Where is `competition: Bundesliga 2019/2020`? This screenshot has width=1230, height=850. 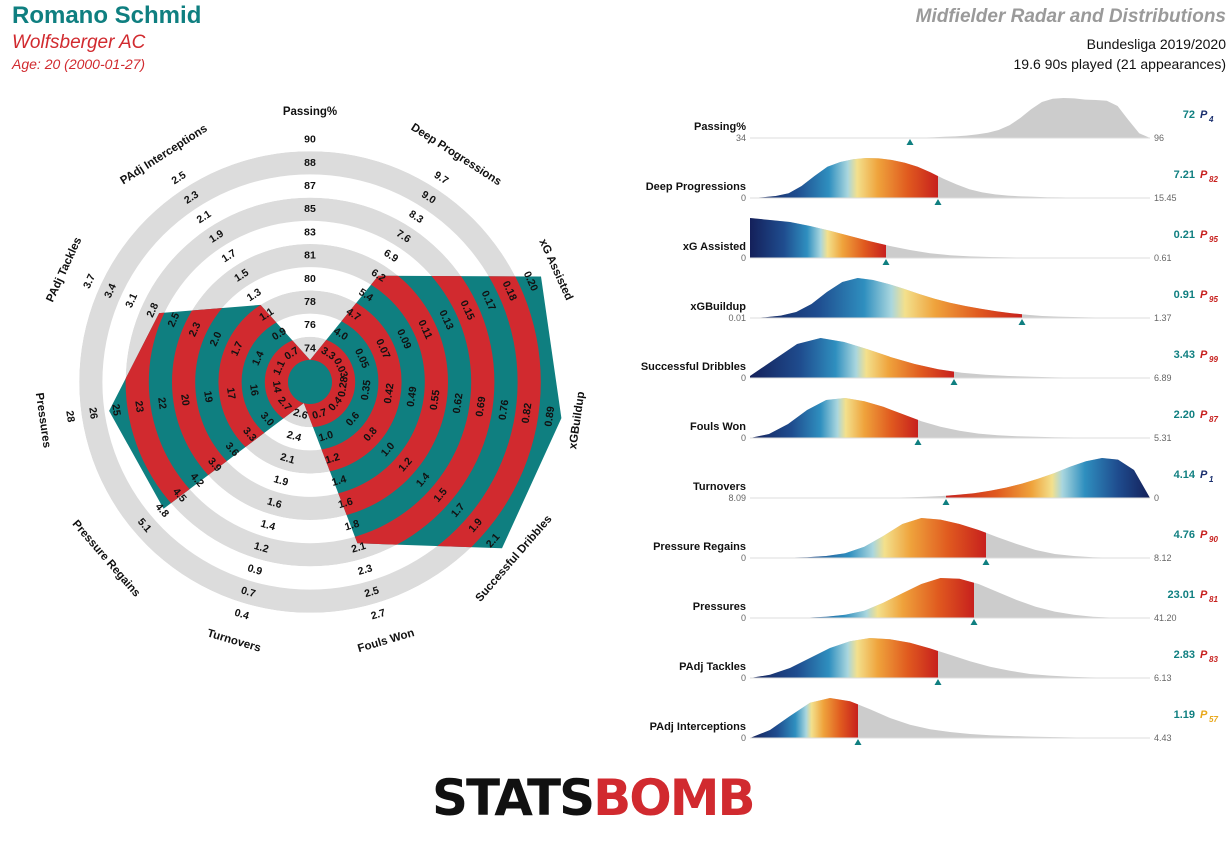 competition: Bundesliga 2019/2020 is located at coordinates (1156, 44).